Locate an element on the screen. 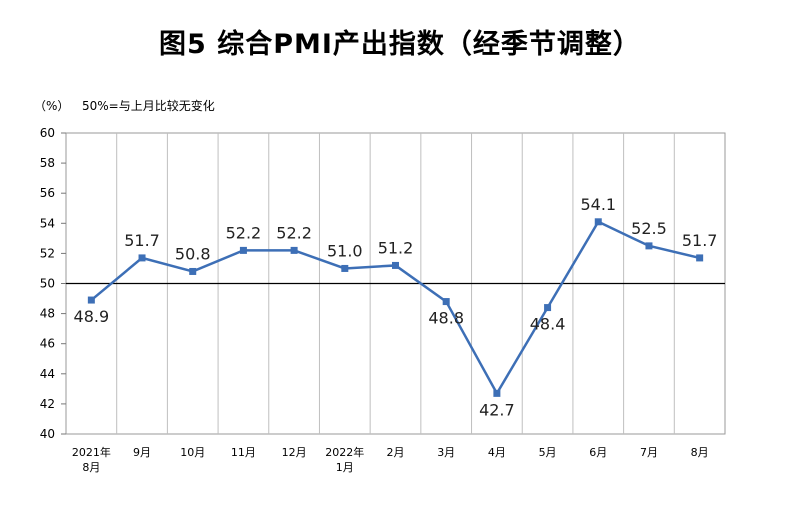  x-tick-label: 2021年 is located at coordinates (91, 452).